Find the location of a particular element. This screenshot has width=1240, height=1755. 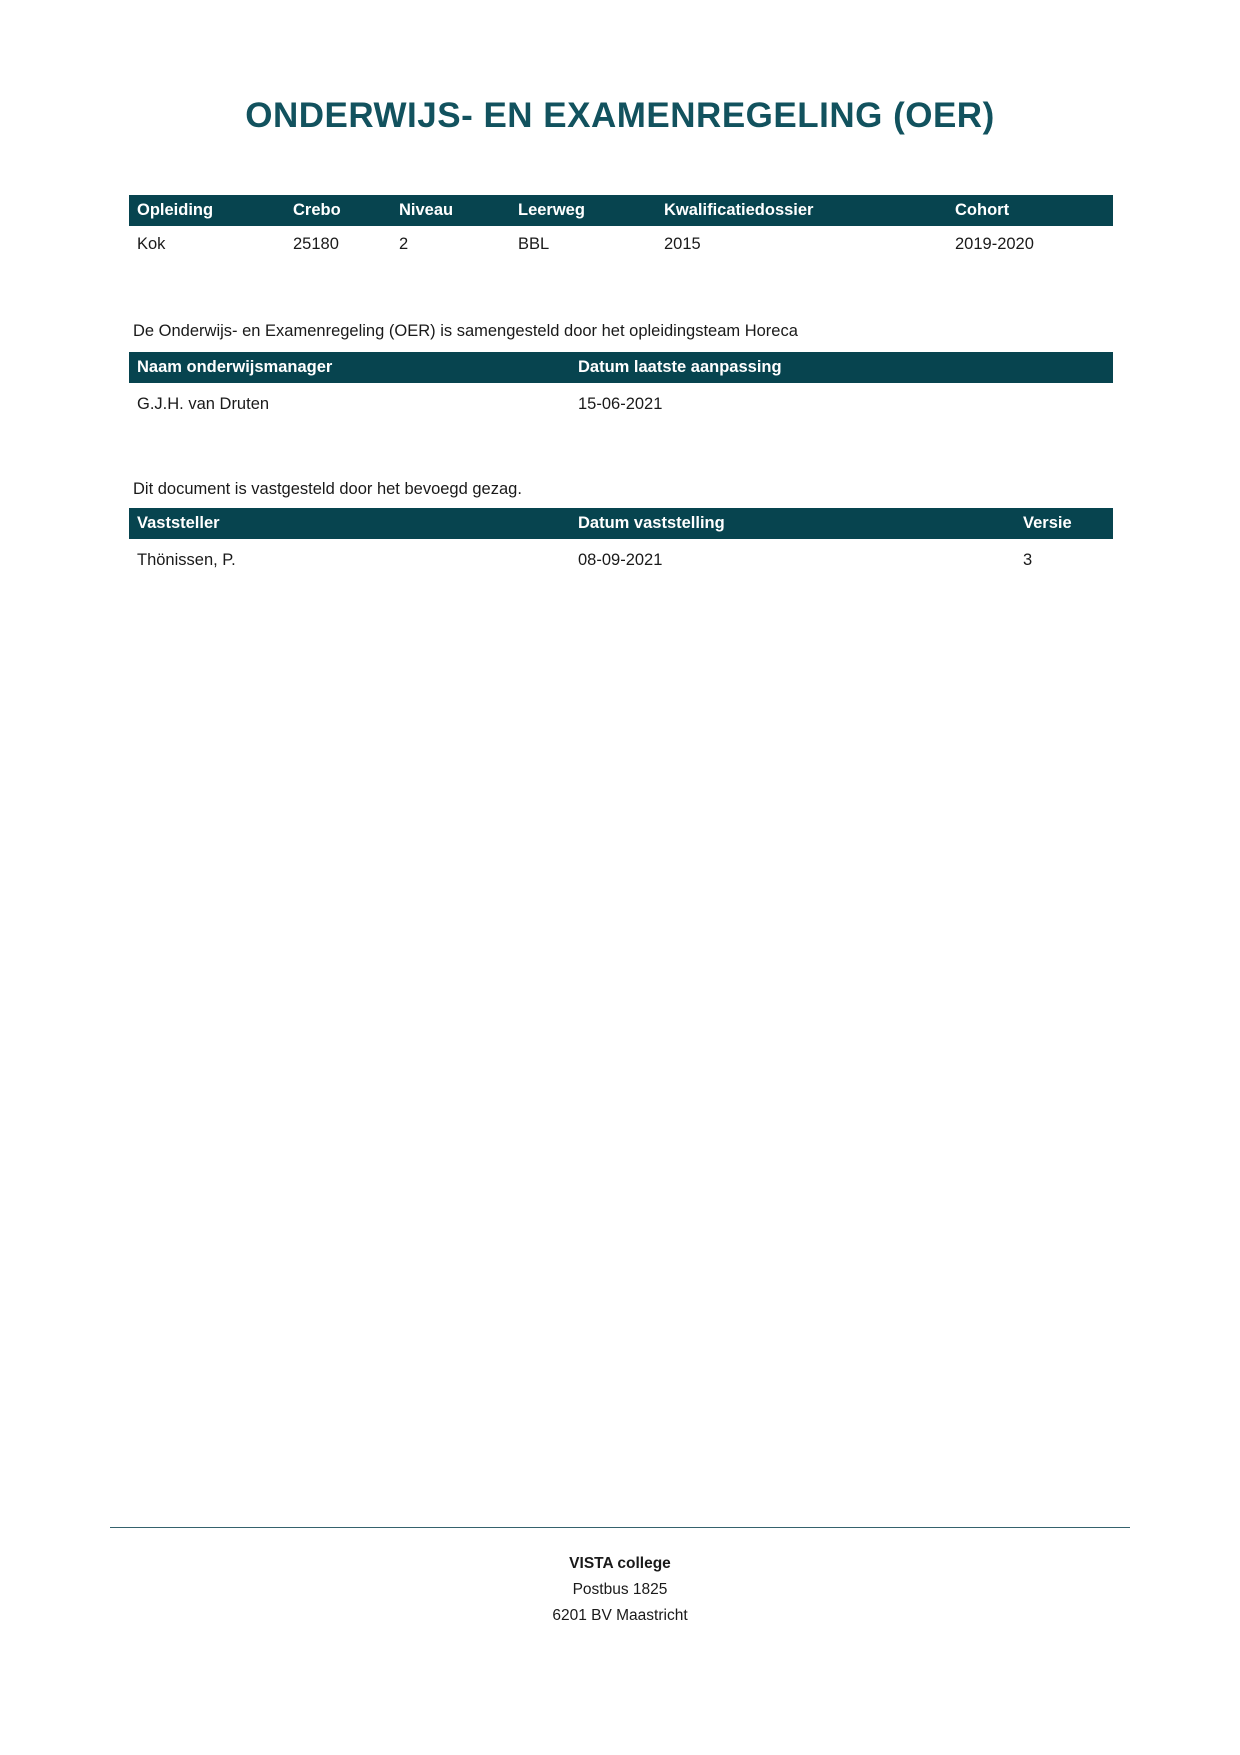

cell-naam-onderwijsmanager: G.J.H. van Druten is located at coordinates (203, 404).